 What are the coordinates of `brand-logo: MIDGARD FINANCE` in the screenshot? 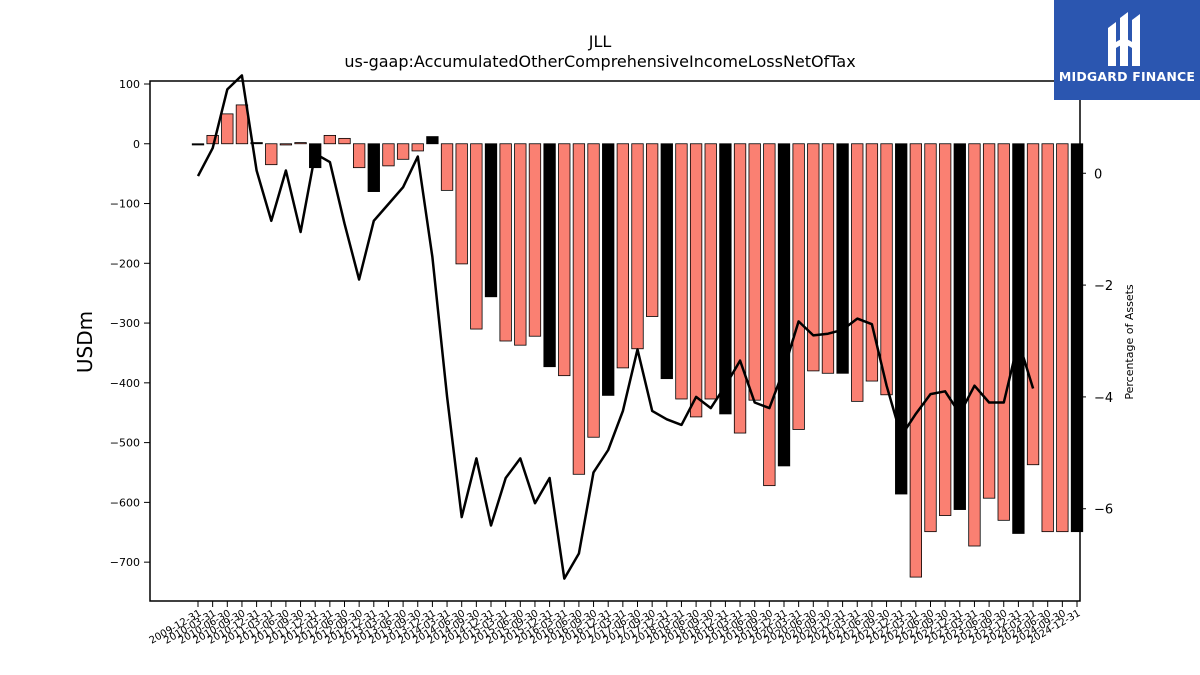 It's located at (1127, 50).